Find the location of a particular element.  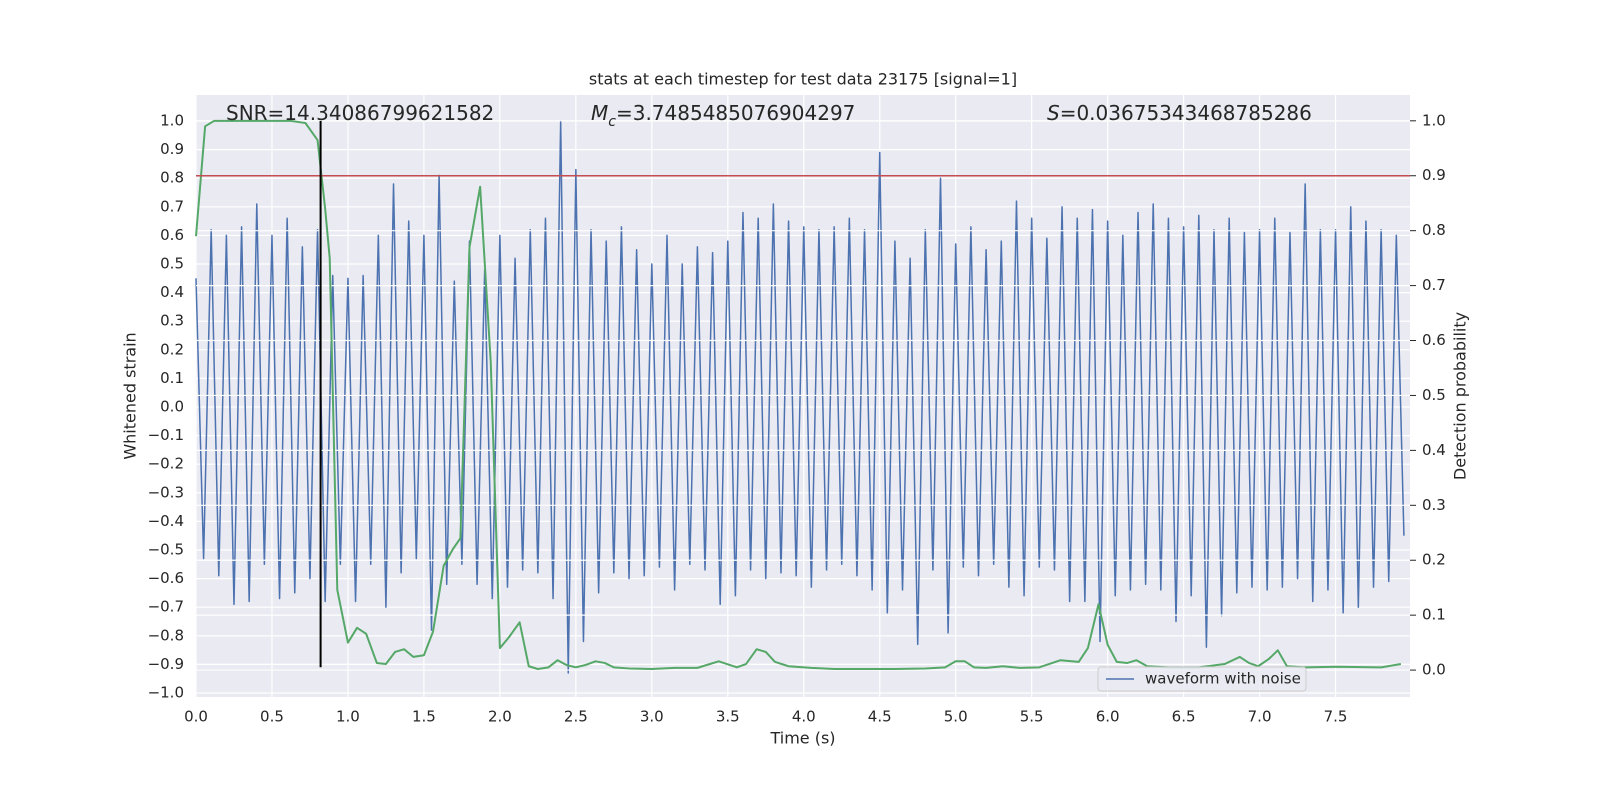

y-tick-label: 0.4 is located at coordinates (172, 292).